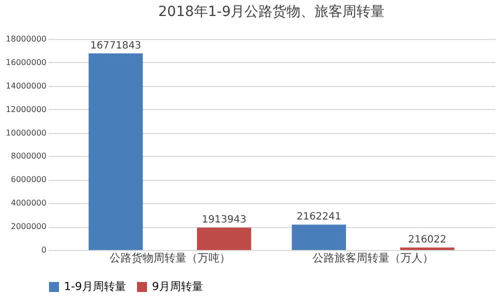 The height and width of the screenshot is (297, 500). I want to click on legend-label: 9月周转量, so click(177, 286).